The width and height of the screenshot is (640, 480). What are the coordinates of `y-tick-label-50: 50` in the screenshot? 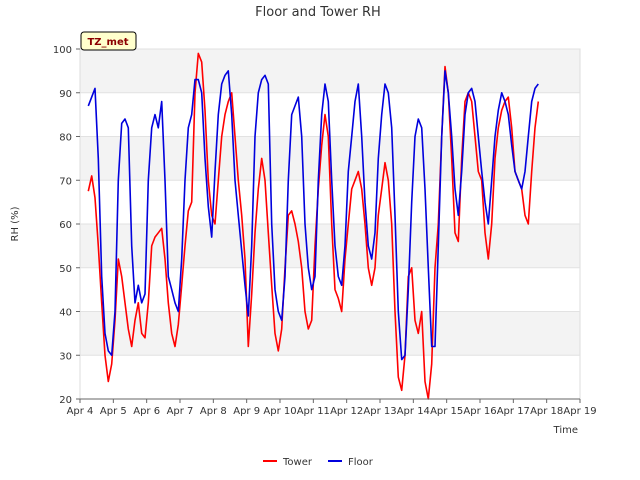 It's located at (65, 269).